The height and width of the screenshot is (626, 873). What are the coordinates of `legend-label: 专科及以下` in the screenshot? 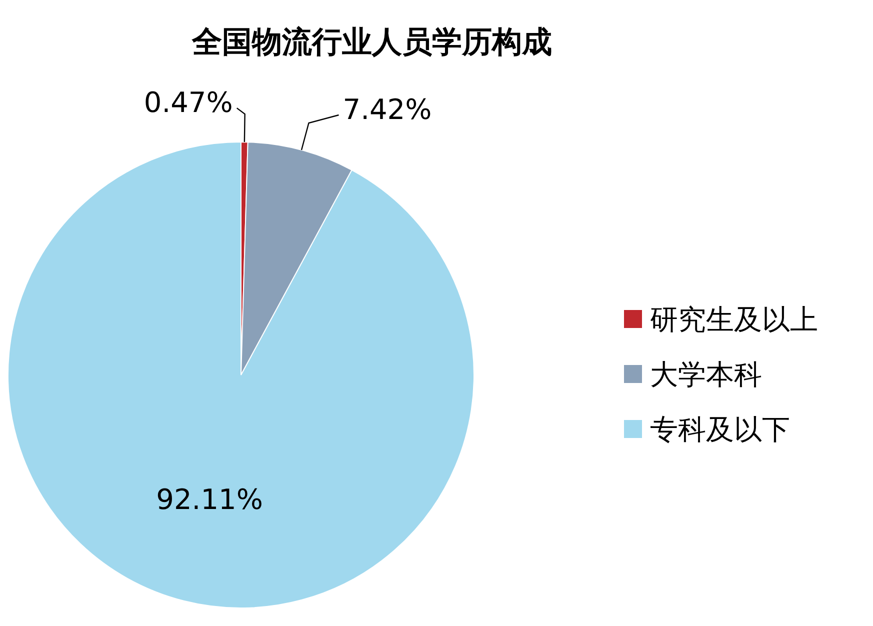 It's located at (720, 429).